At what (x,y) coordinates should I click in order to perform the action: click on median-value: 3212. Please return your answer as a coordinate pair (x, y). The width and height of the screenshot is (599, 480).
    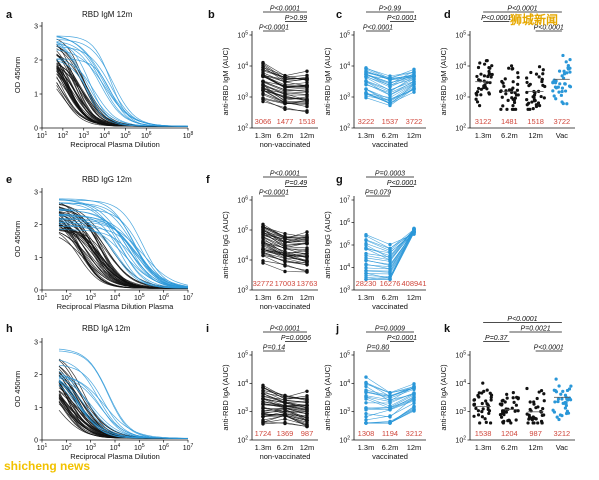
    Looking at the image, I should click on (414, 433).